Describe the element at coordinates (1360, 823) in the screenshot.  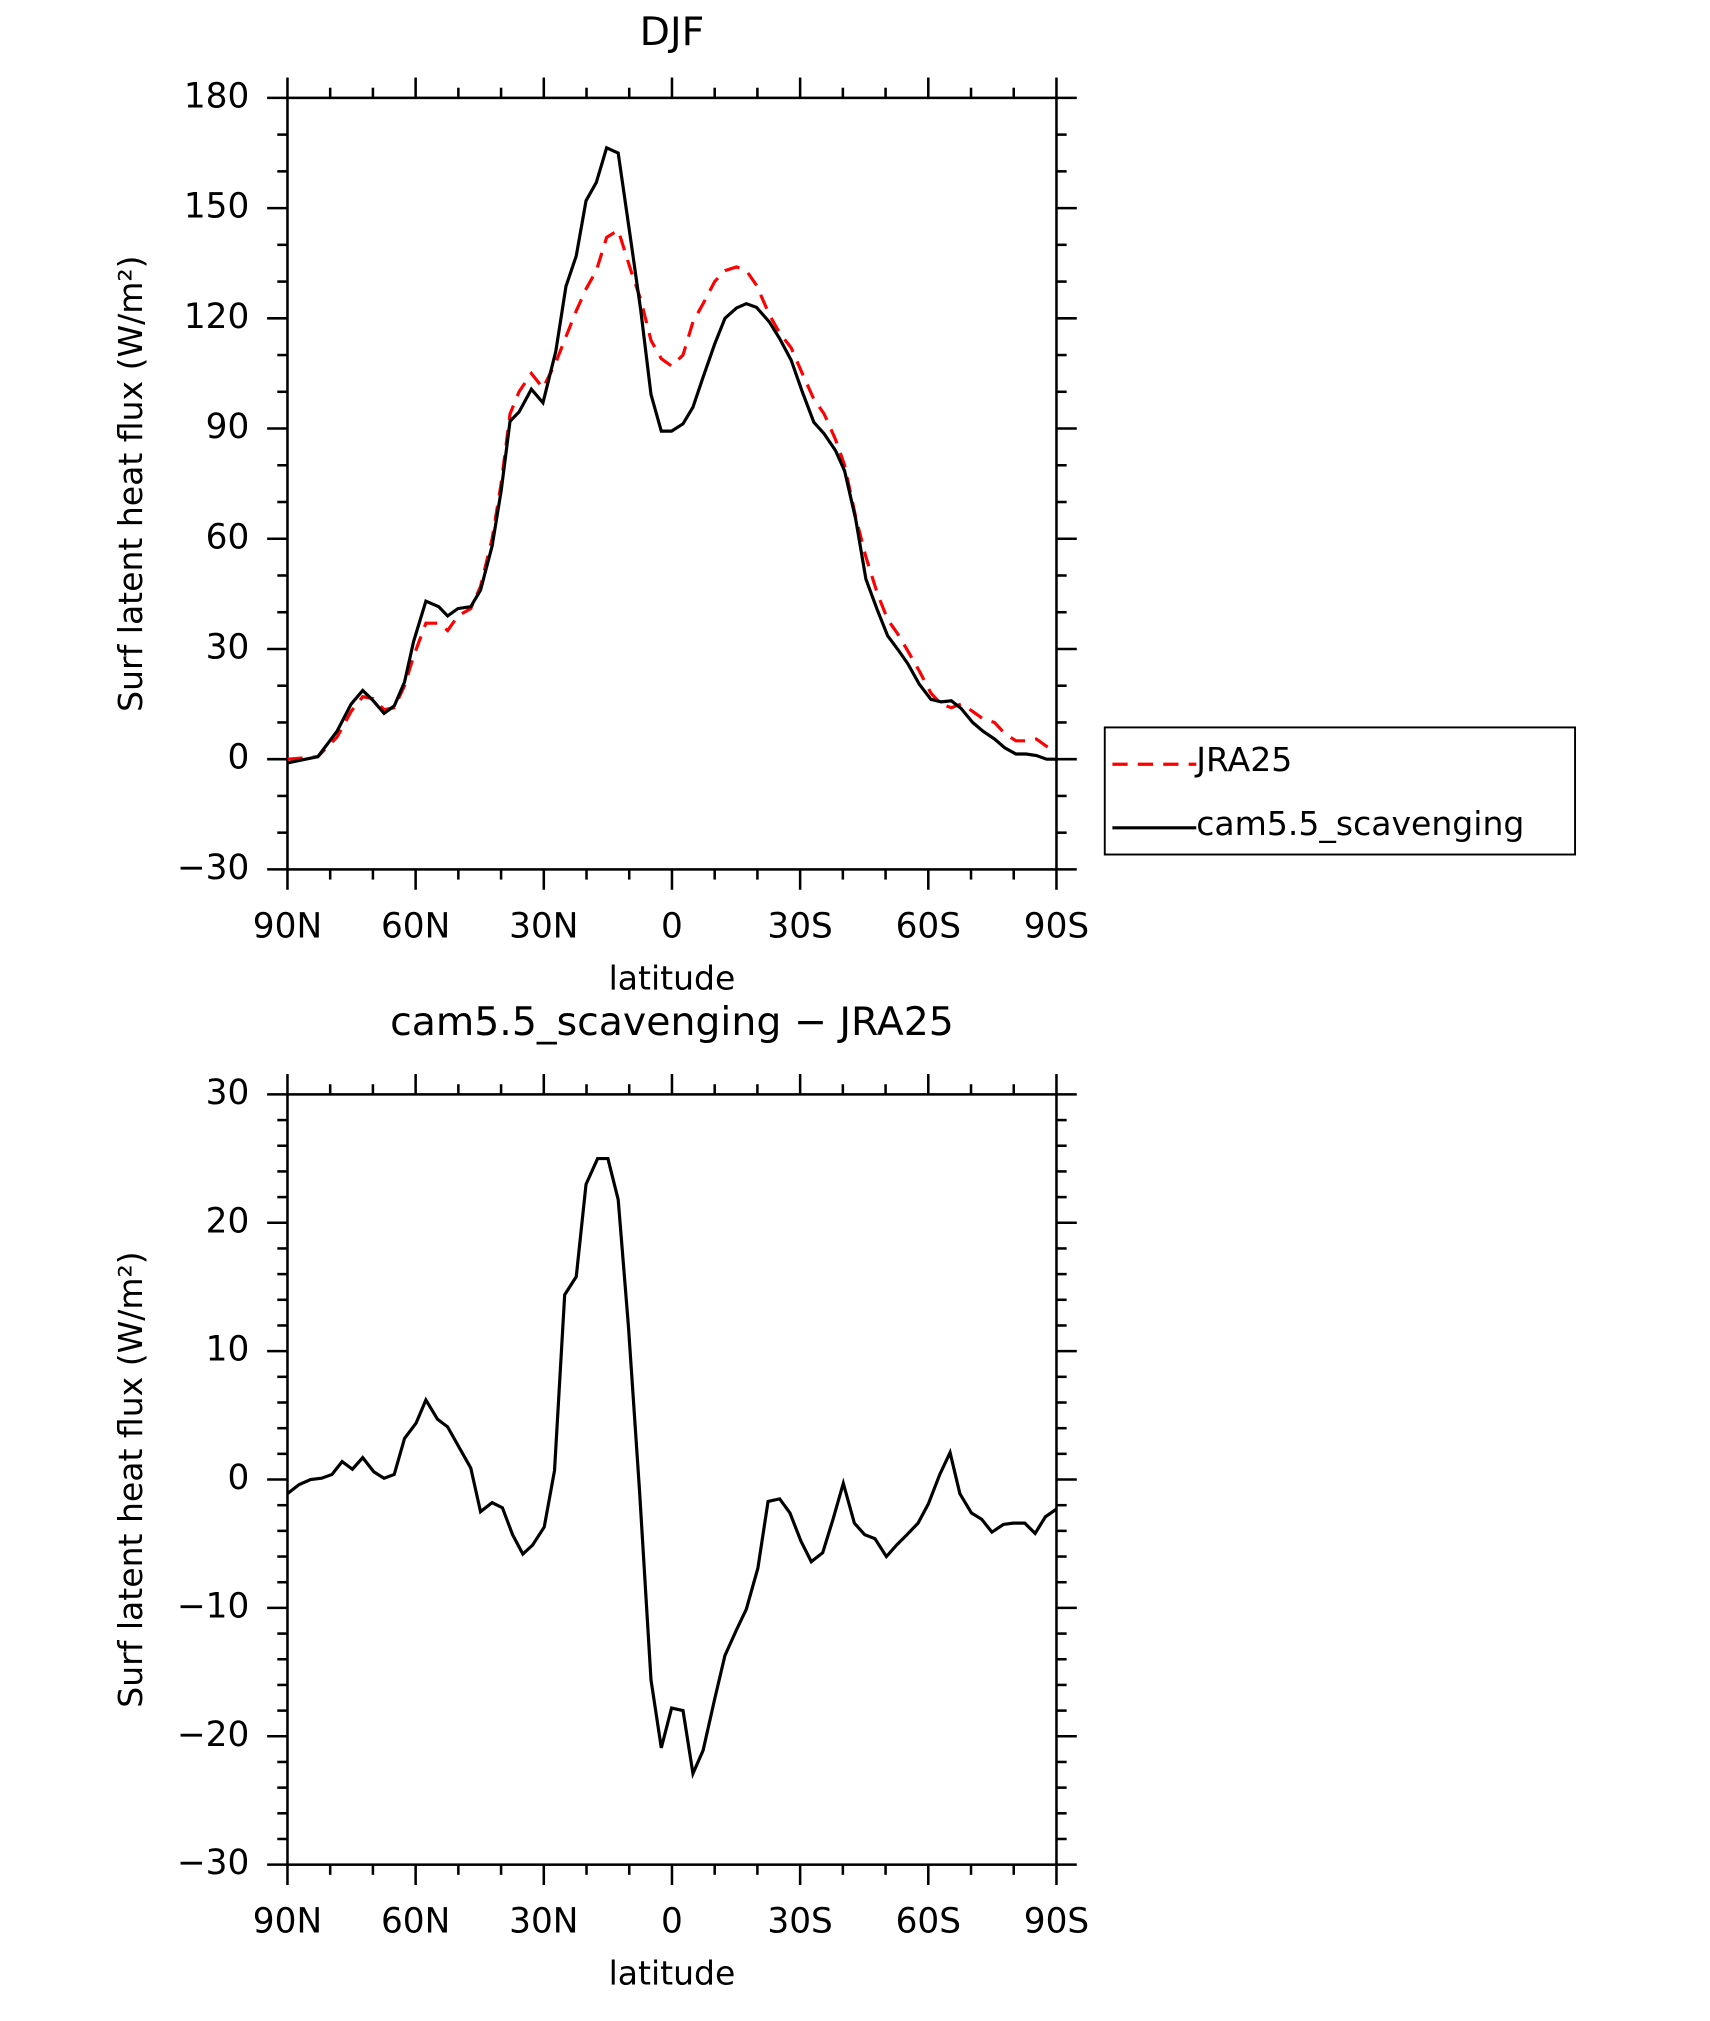
I see `legend-label: cam5.5_scavenging` at that location.